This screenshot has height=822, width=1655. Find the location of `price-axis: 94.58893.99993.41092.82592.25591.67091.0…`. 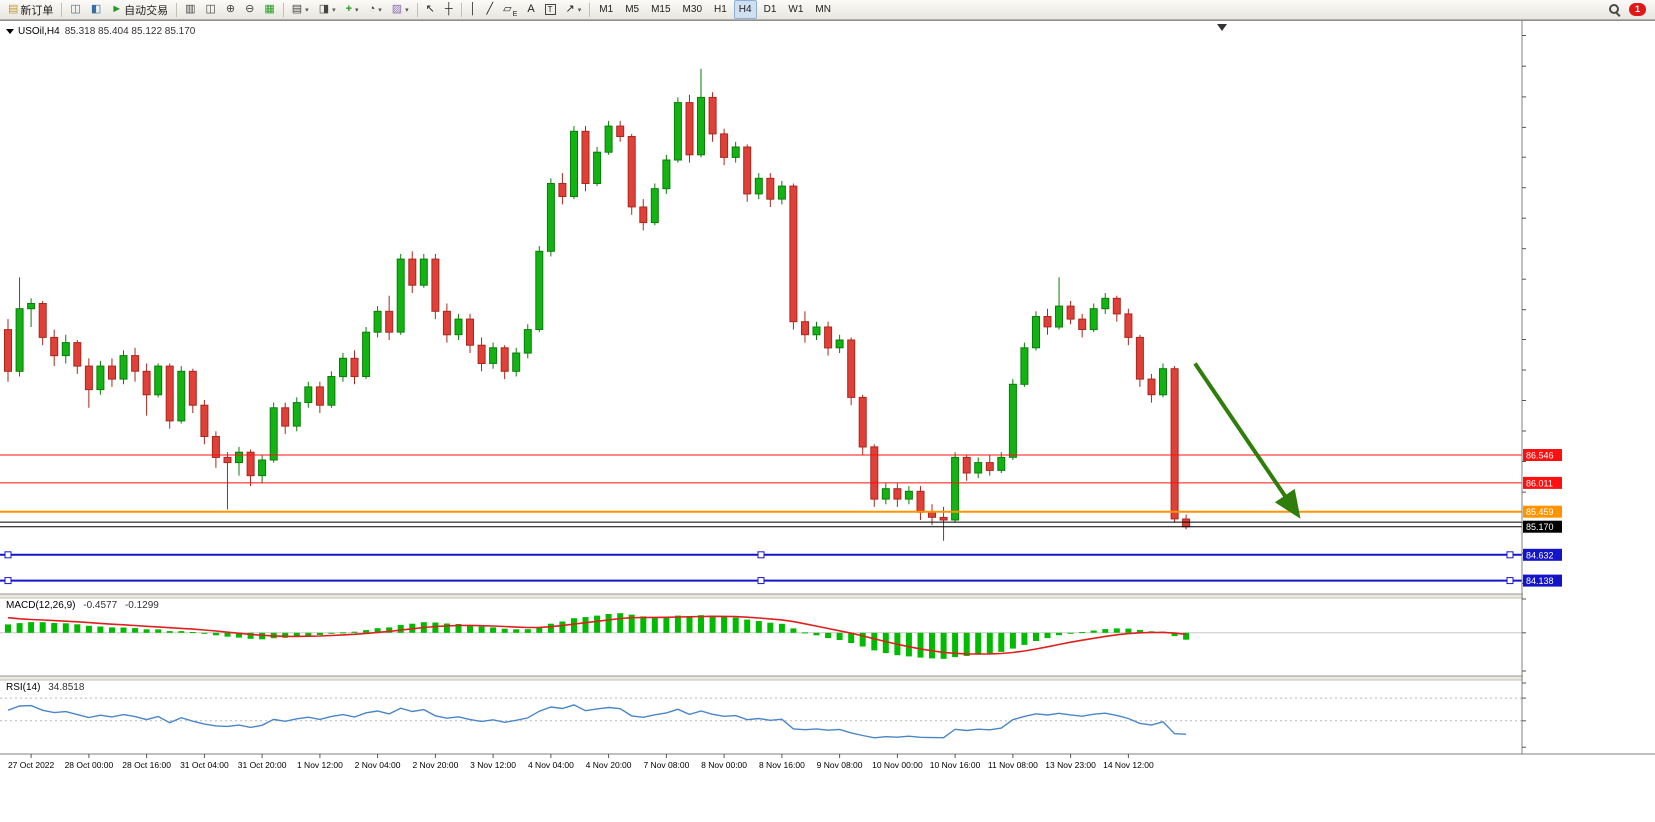

price-axis: 94.58893.99993.41092.82592.25591.67091.0… is located at coordinates (1541, 384).